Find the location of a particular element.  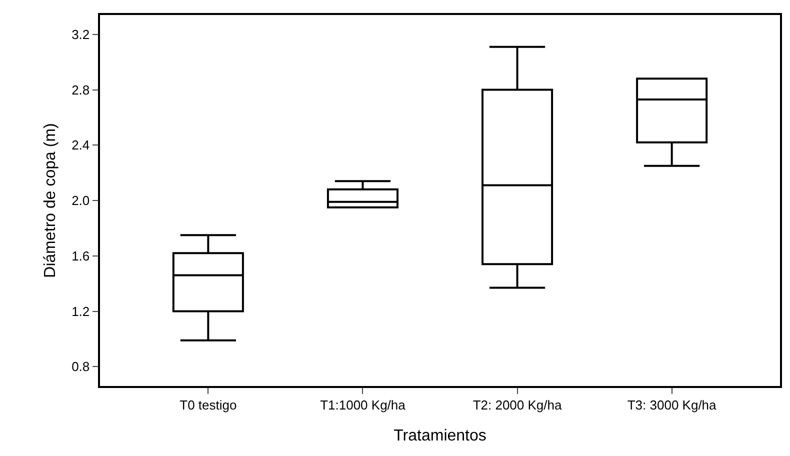

y-tick-label: 1.2 is located at coordinates (81, 311).